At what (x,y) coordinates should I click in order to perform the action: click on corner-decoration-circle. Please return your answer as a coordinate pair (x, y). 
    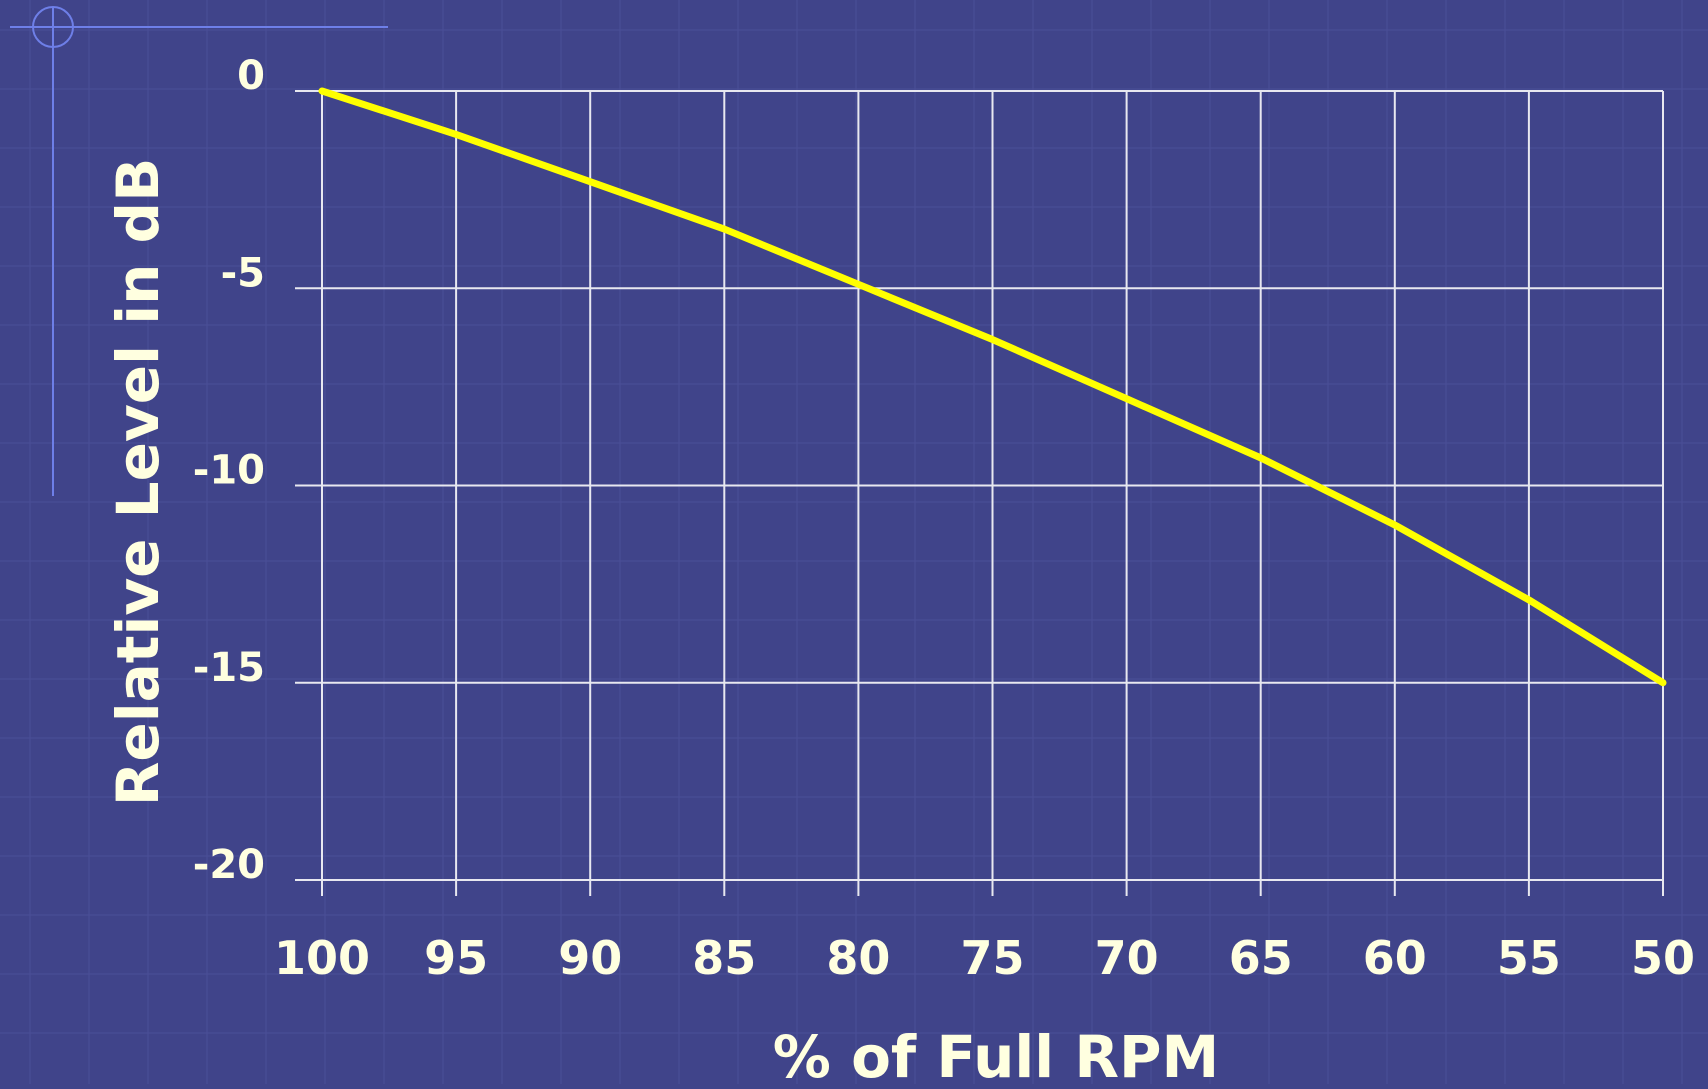
    Looking at the image, I should click on (53, 27).